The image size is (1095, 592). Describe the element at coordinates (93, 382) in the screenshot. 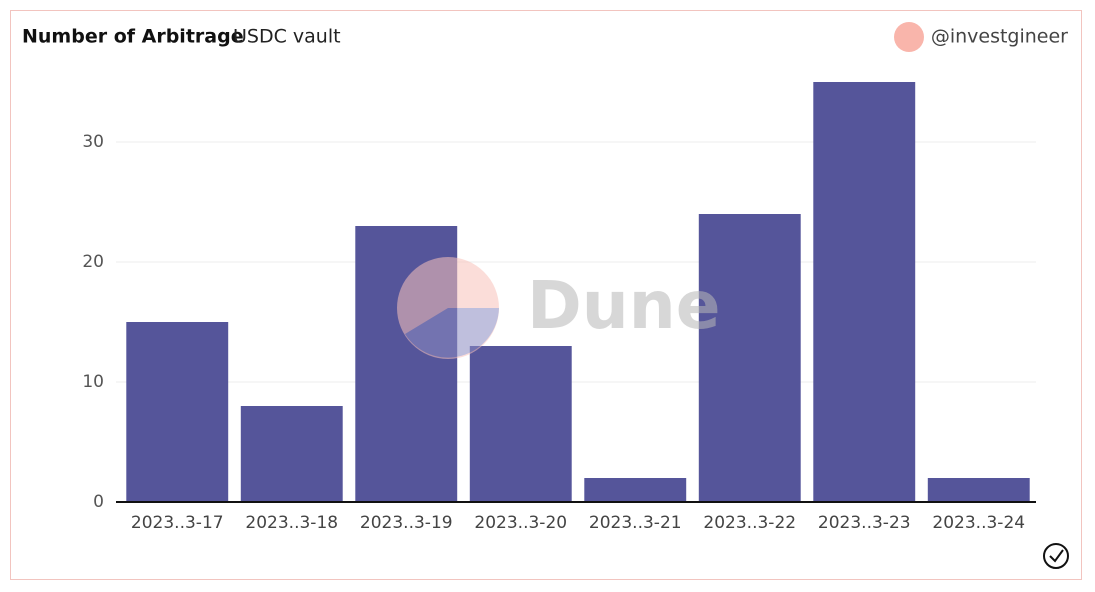

I see `y-tick-label: 10` at that location.